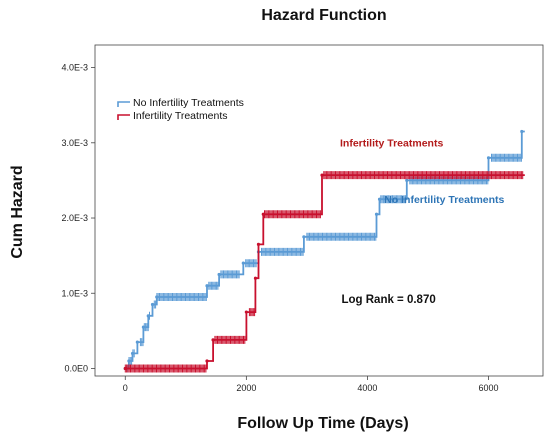 Image resolution: width=550 pixels, height=437 pixels. Describe the element at coordinates (388, 300) in the screenshot. I see `annotation-log-rank: Log Rank = 0.870` at that location.